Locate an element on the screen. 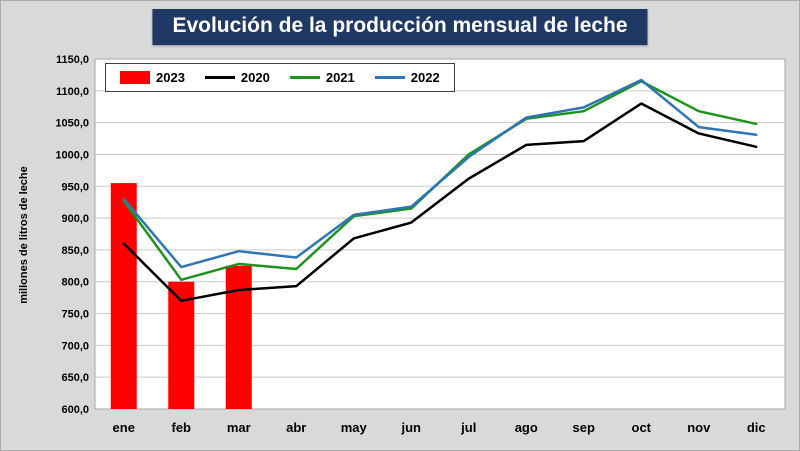 This screenshot has height=451, width=800. x-tick-label: jul is located at coordinates (468, 427).